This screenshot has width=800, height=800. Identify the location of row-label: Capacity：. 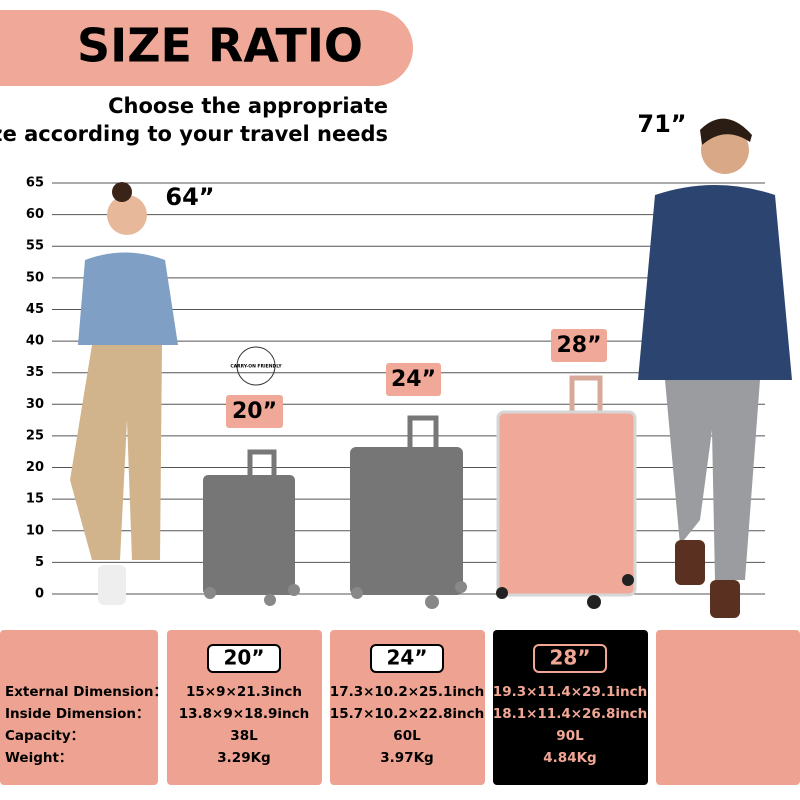
(44, 736).